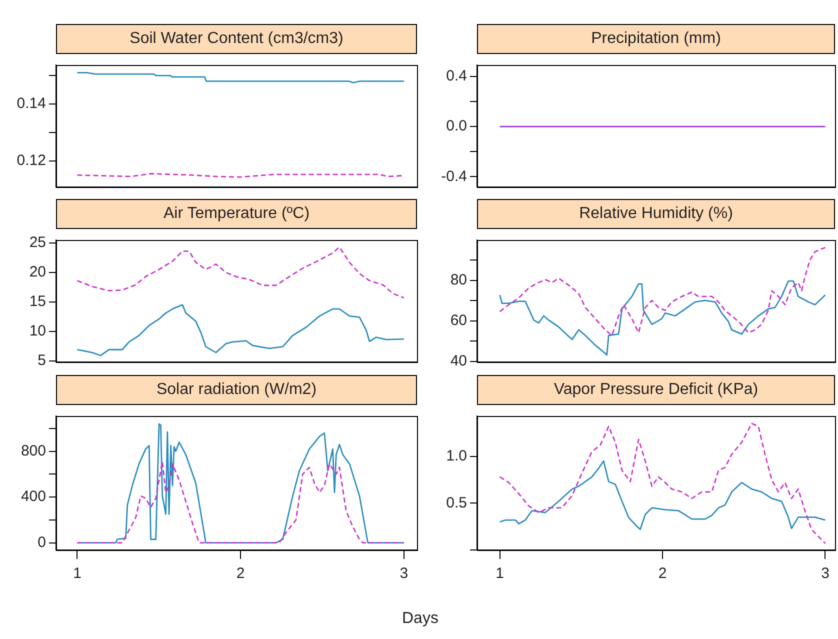 The height and width of the screenshot is (639, 838). Describe the element at coordinates (236, 39) in the screenshot. I see `chart-title: Soil Water Content (cm3/cm3)` at that location.